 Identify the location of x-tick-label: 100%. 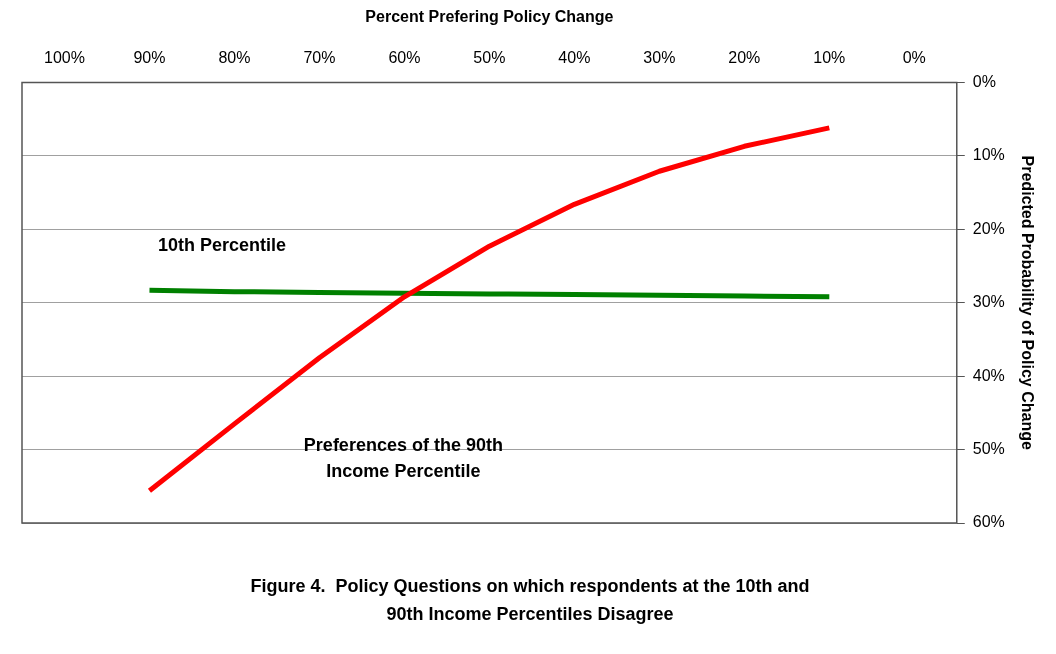
(64, 58).